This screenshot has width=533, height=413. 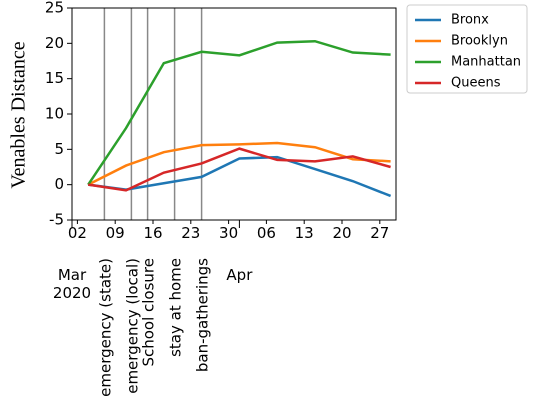 I want to click on x-tick-label: 02, so click(x=77, y=233).